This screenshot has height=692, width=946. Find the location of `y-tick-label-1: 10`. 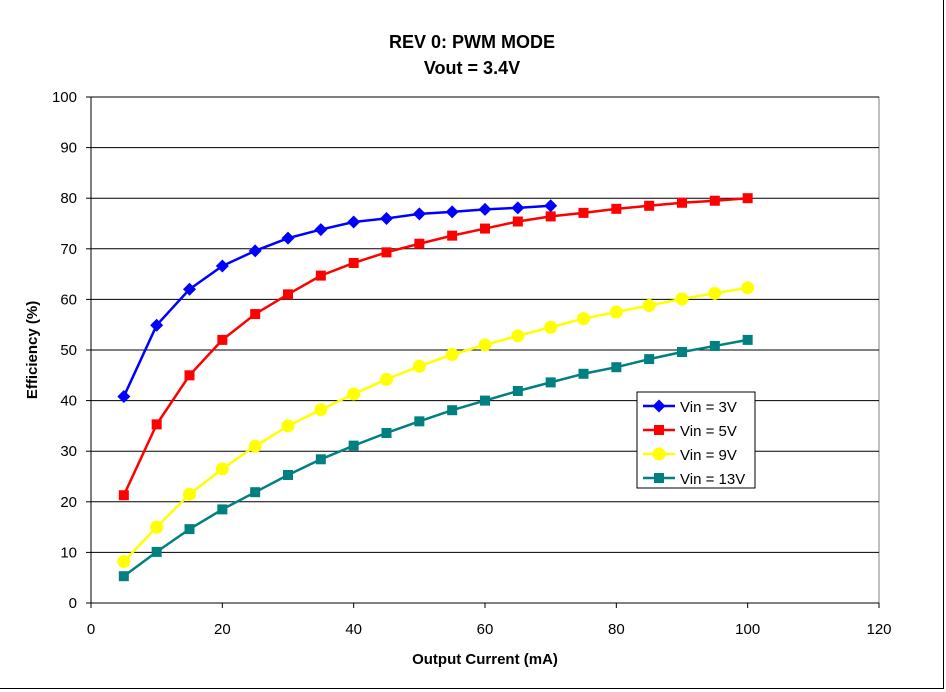

y-tick-label-1: 10 is located at coordinates (68, 552).